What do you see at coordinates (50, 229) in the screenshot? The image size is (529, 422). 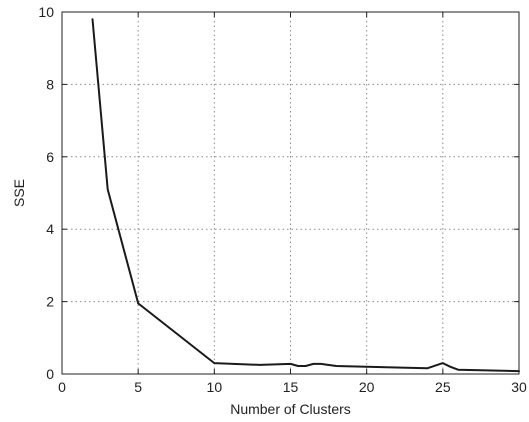 I see `y-tick-label: 4` at bounding box center [50, 229].